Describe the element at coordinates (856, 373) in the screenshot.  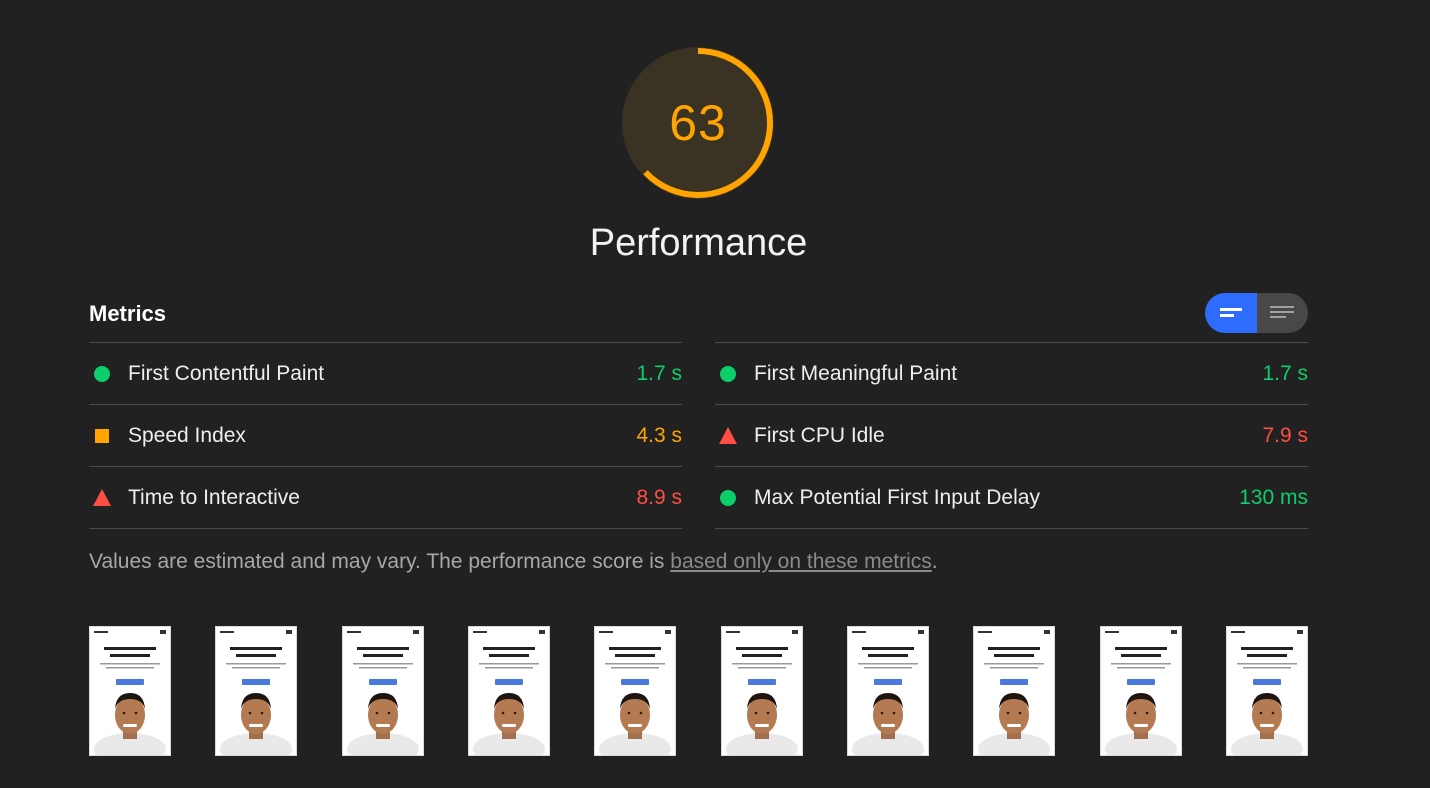
I see `metric-name: First Meaningful Paint` at that location.